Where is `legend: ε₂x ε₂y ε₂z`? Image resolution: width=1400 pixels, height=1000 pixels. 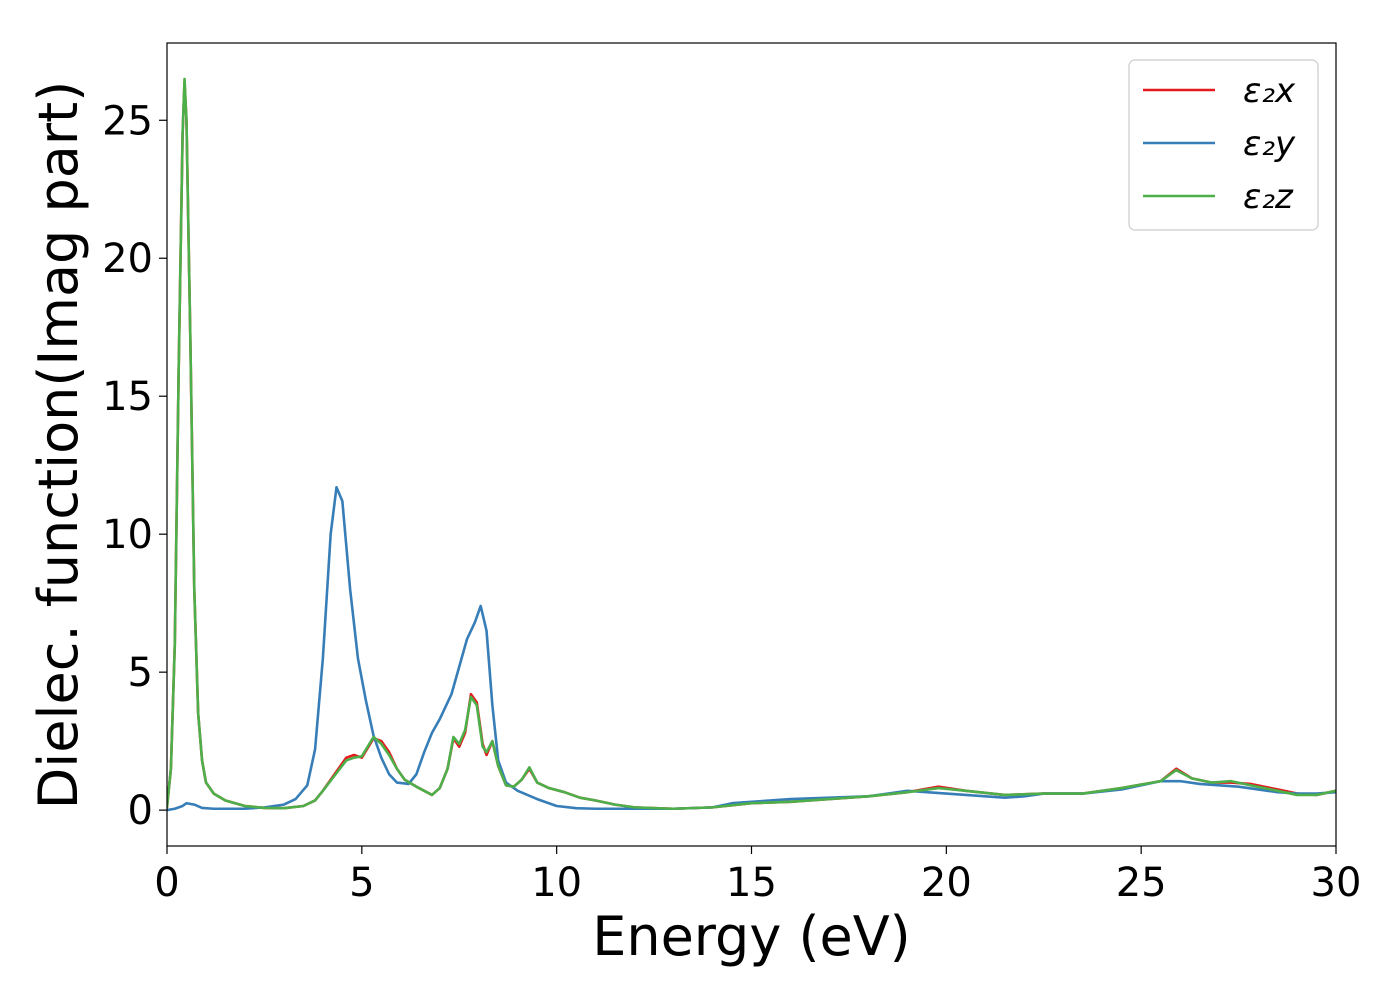 legend: ε₂x ε₂y ε₂z is located at coordinates (1223, 145).